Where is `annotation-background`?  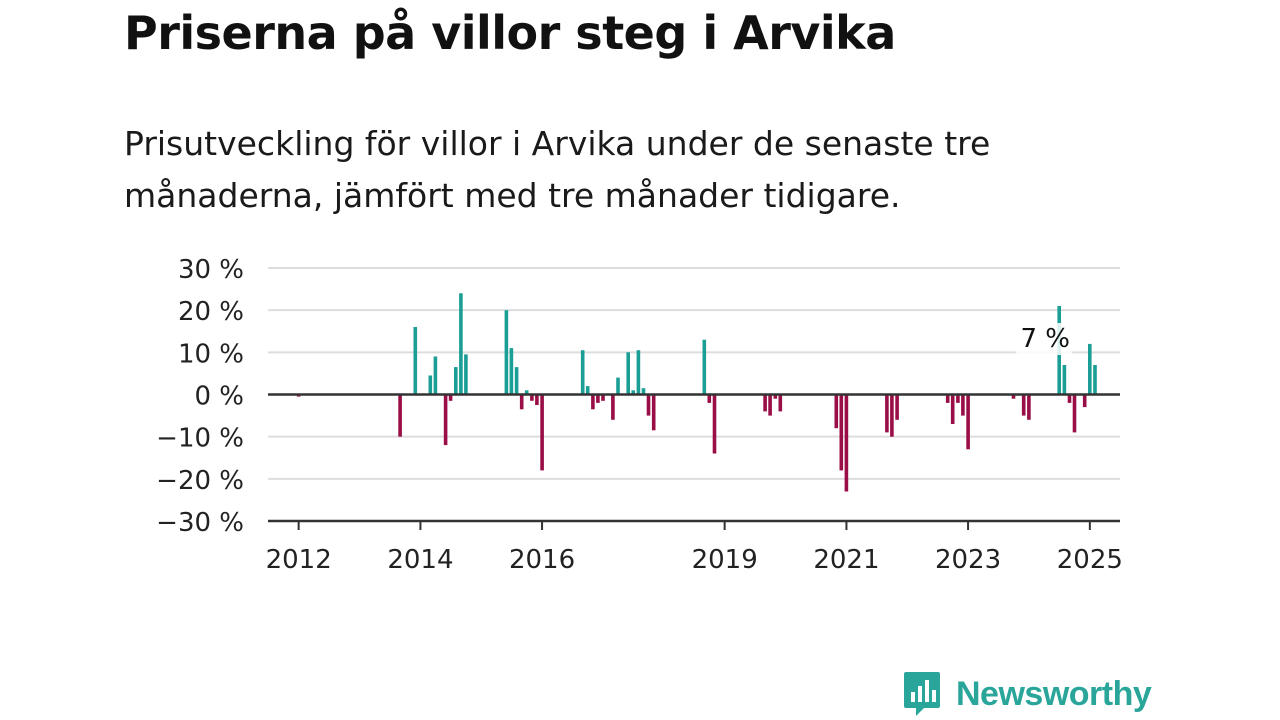 annotation-background is located at coordinates (1044, 338).